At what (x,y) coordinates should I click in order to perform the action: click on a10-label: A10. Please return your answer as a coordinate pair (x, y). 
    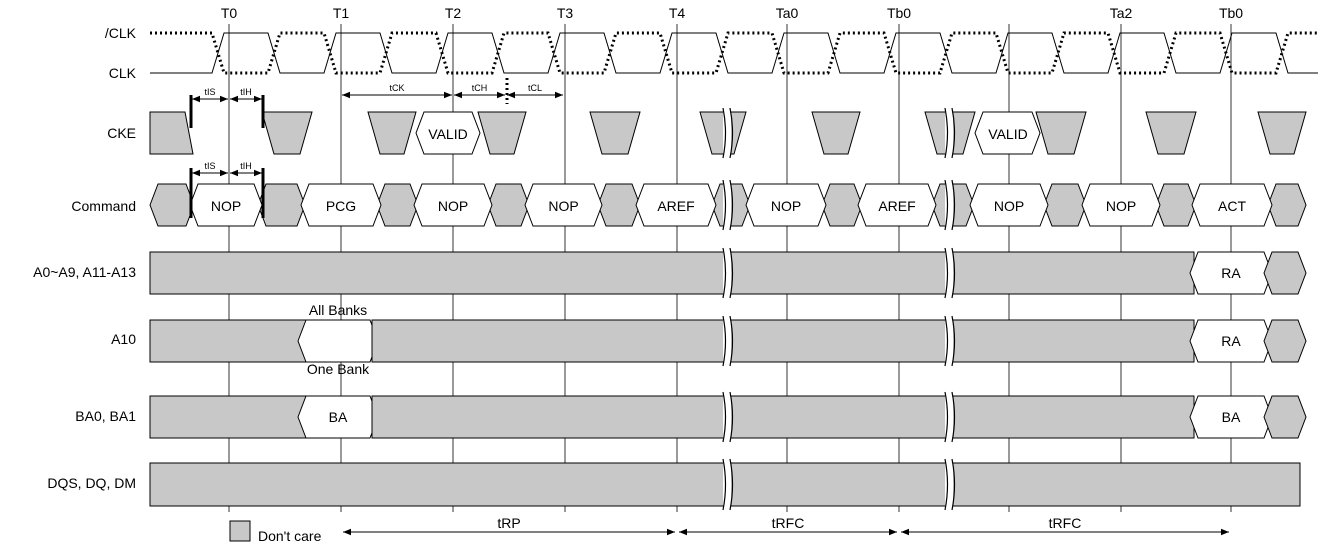
    Looking at the image, I should click on (123, 339).